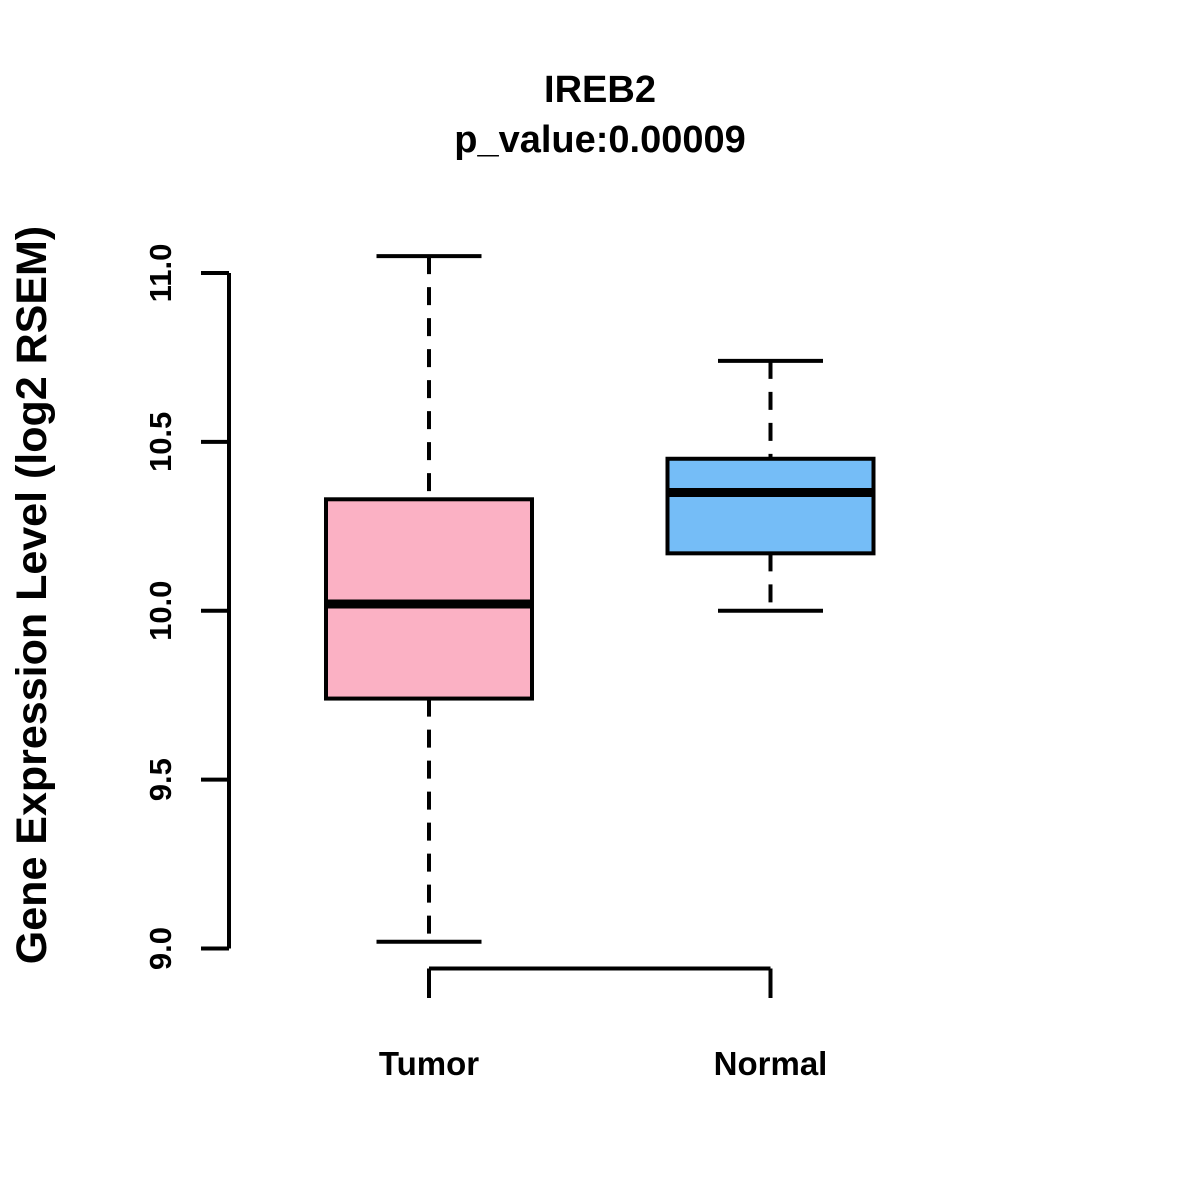 This screenshot has height=1200, width=1200. Describe the element at coordinates (429, 1063) in the screenshot. I see `category-label-tumor: Tumor` at that location.